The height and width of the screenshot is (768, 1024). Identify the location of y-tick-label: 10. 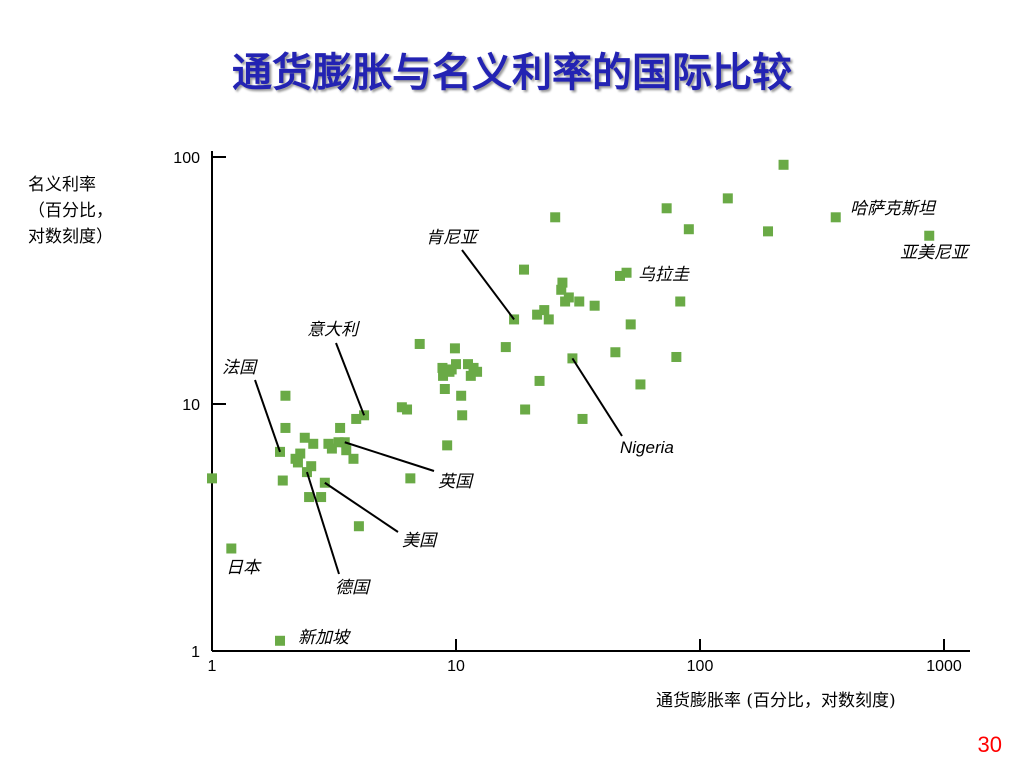
(191, 405).